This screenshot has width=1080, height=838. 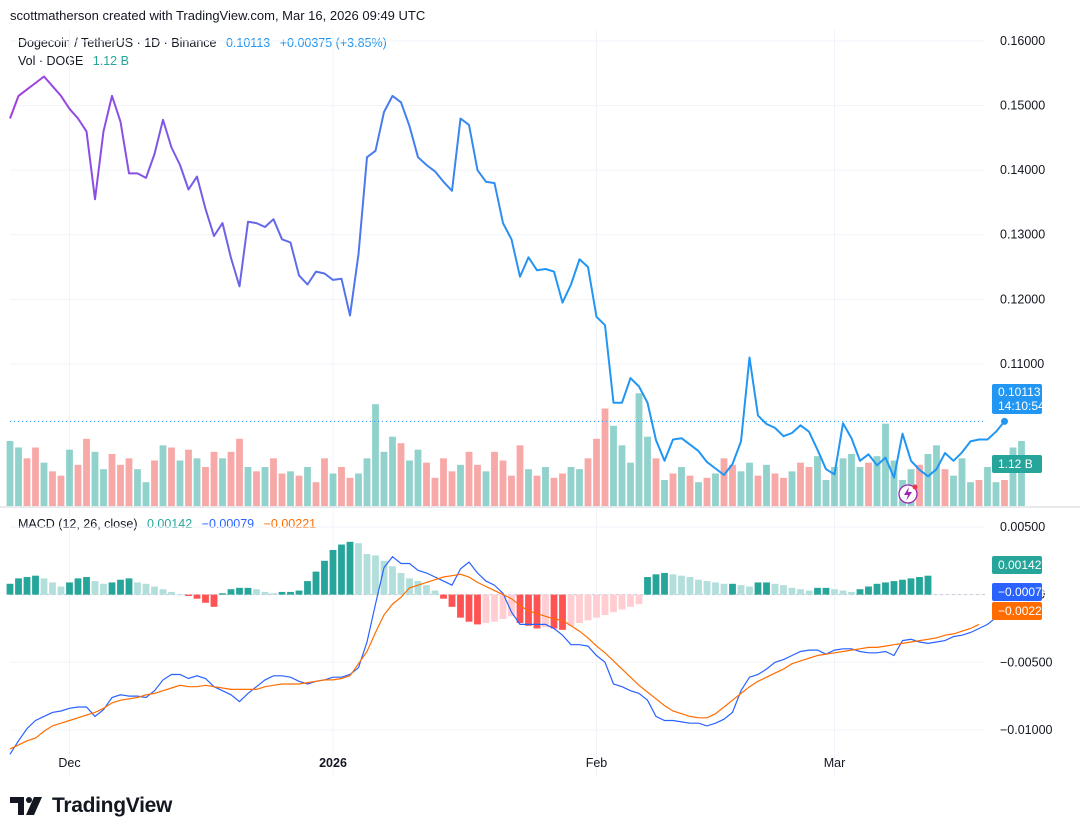 I want to click on volume-legend: Vol · DOGE 1.12 B, so click(x=76, y=61).